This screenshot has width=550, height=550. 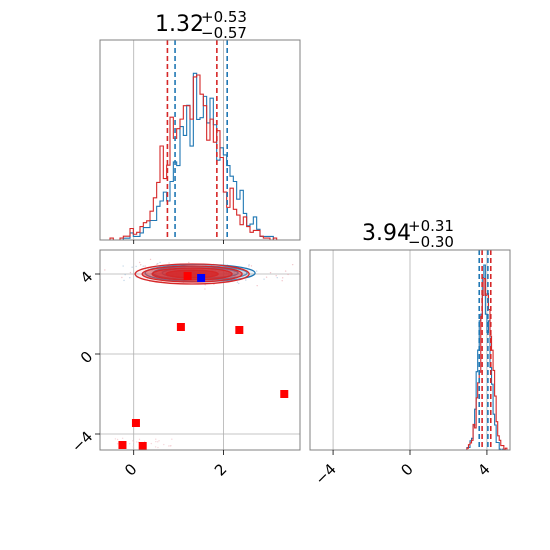 I want to click on joint-ytick-label-0: 4, so click(x=86, y=277).